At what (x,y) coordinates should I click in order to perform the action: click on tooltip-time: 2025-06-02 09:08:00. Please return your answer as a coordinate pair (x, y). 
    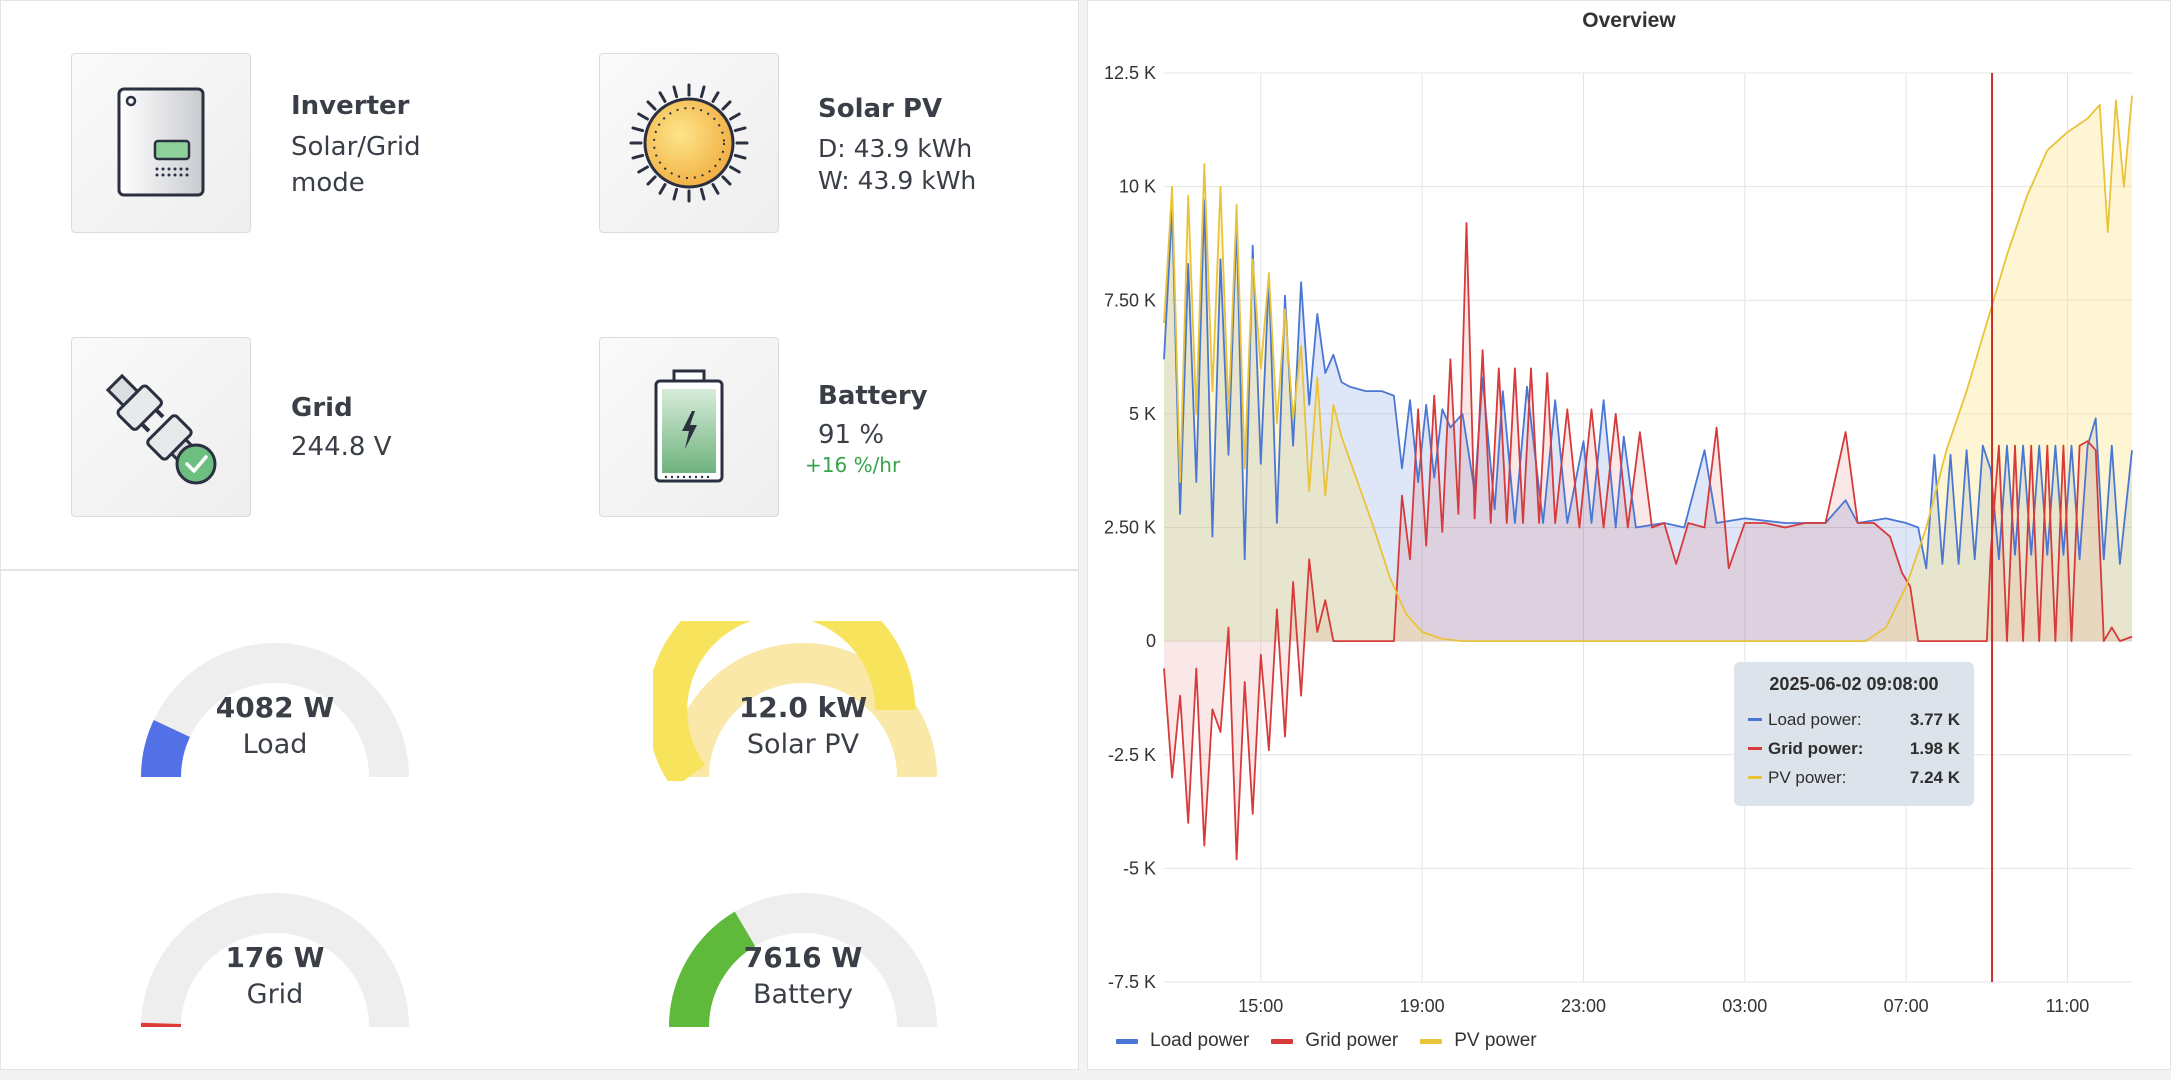
    Looking at the image, I should click on (1854, 684).